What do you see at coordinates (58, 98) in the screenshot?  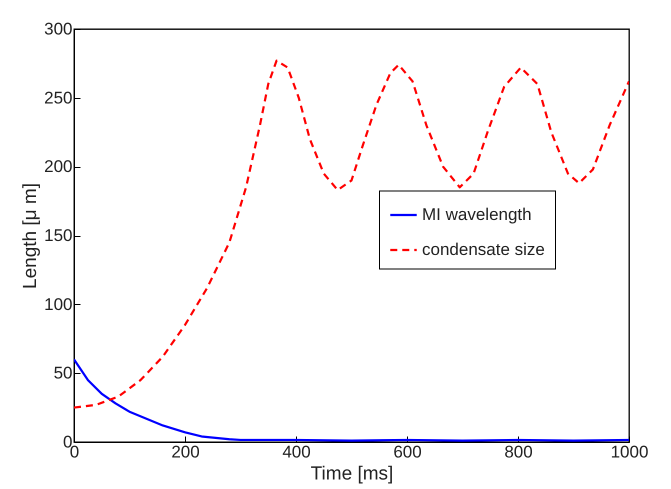 I see `y-tick-label: 250` at bounding box center [58, 98].